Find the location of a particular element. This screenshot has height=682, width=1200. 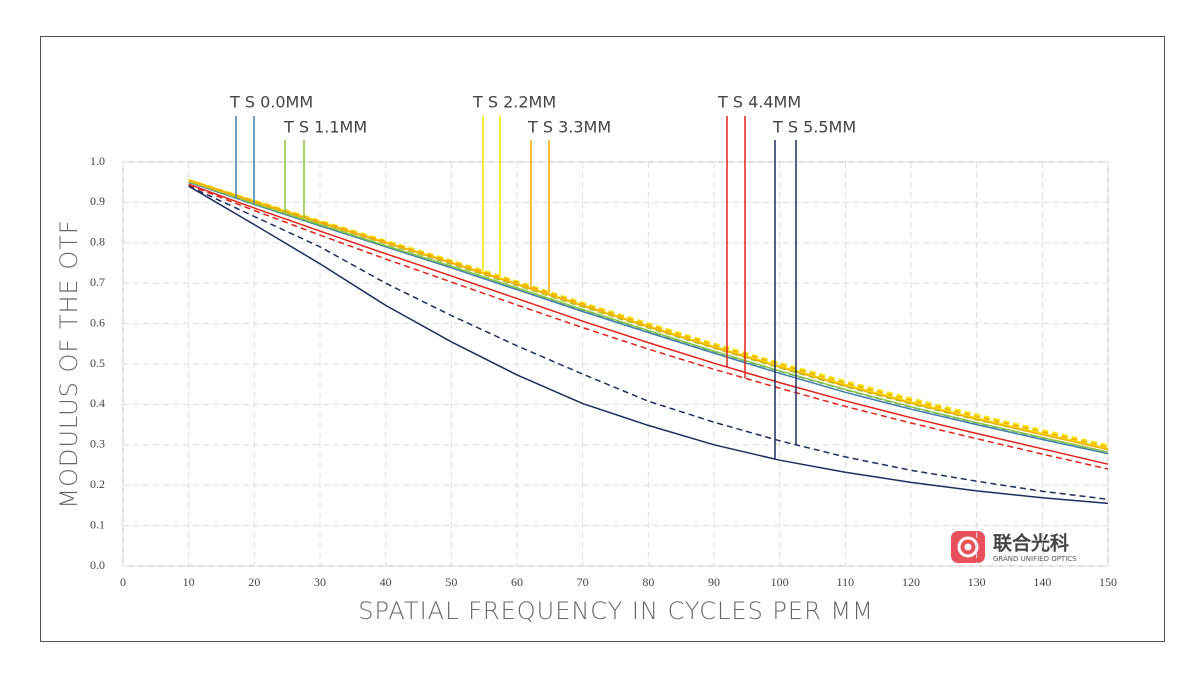

logo-name: 联合光科 is located at coordinates (1031, 543).